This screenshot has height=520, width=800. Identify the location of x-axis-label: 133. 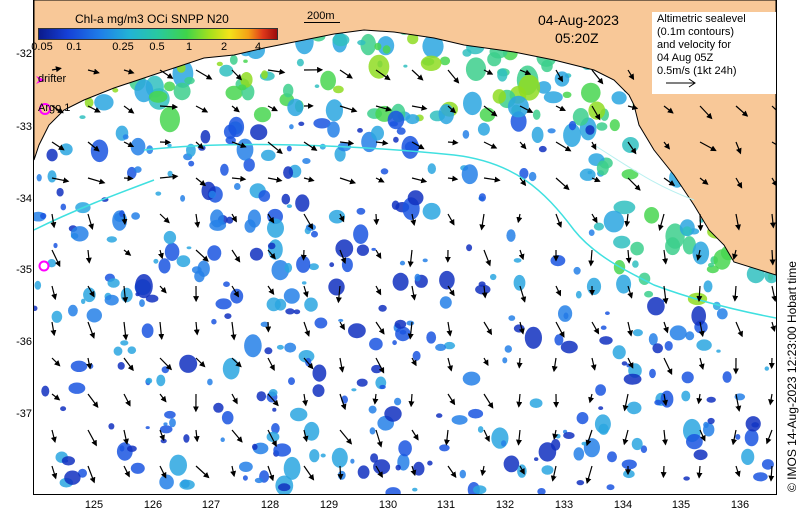
(564, 505).